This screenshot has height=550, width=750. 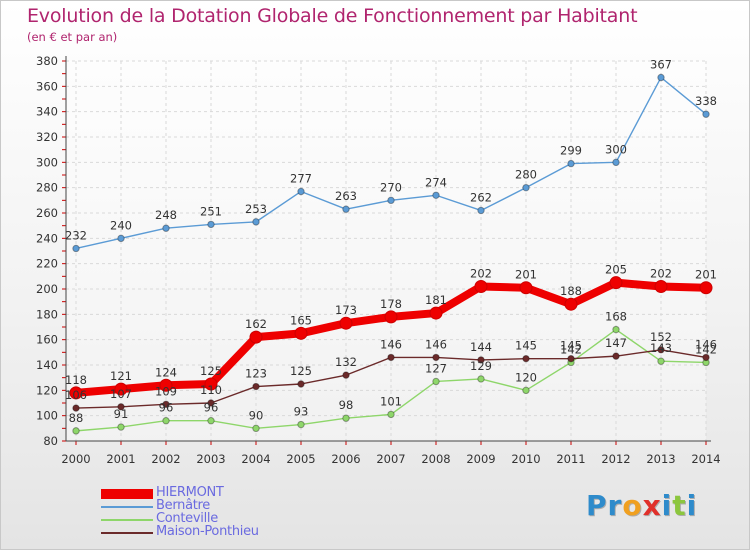 What do you see at coordinates (190, 492) in the screenshot?
I see `legend-label: HIERMONT` at bounding box center [190, 492].